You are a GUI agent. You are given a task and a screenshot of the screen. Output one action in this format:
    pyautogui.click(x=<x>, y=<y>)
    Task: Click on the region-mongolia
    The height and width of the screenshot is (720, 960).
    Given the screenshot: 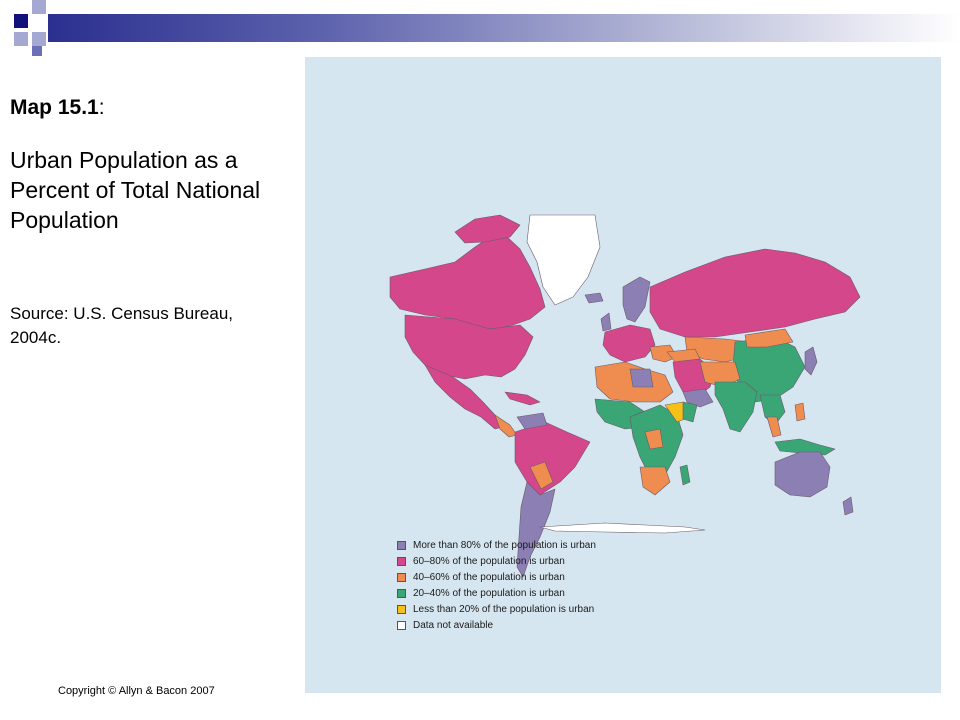 What is the action you would take?
    pyautogui.click(x=769, y=338)
    